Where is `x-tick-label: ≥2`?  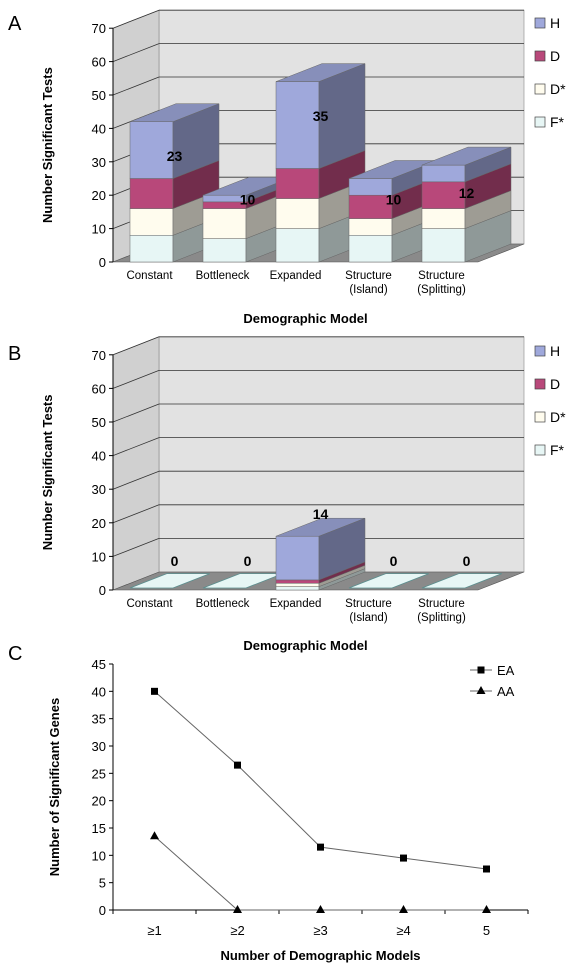 x-tick-label: ≥2 is located at coordinates (237, 930).